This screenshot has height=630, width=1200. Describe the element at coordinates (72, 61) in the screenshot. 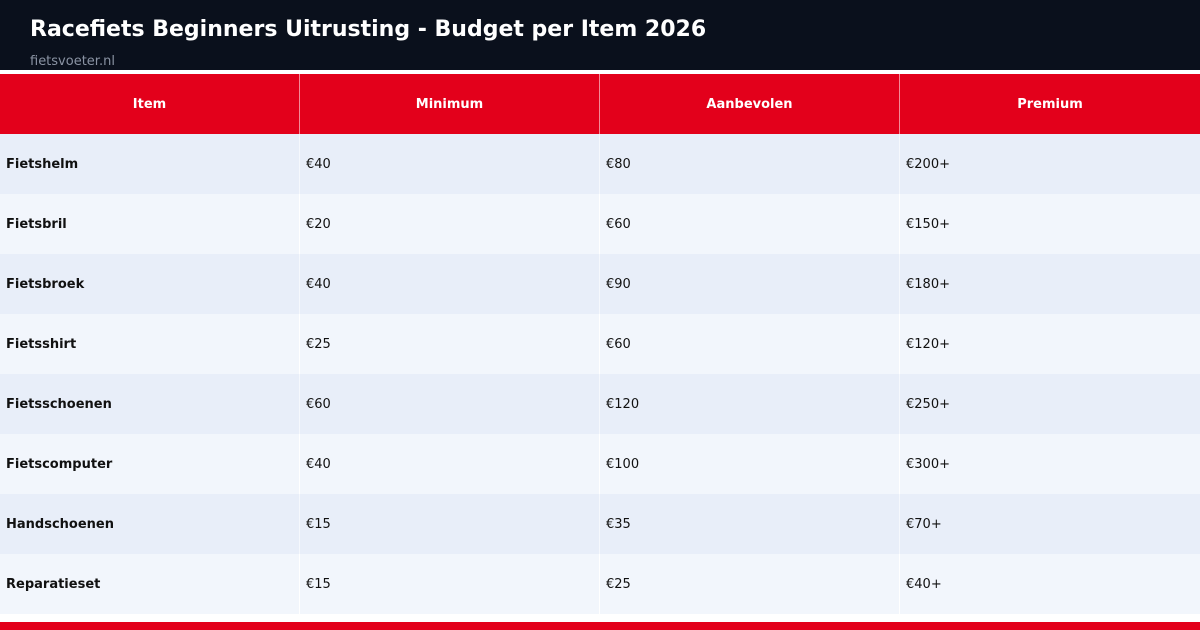

I see `source-label: fietsvoeter.nl` at that location.